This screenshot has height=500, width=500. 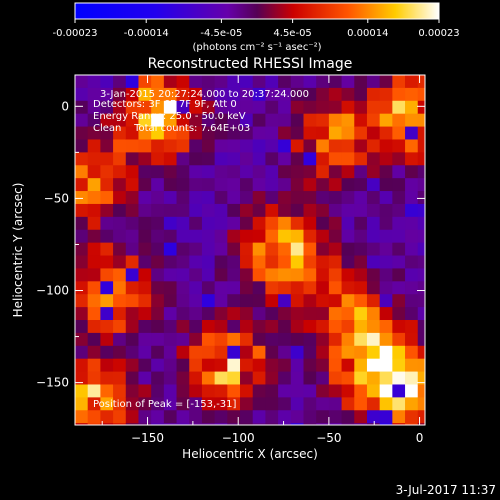 I want to click on colorbar-tick-label: -0.00014, so click(x=146, y=33).